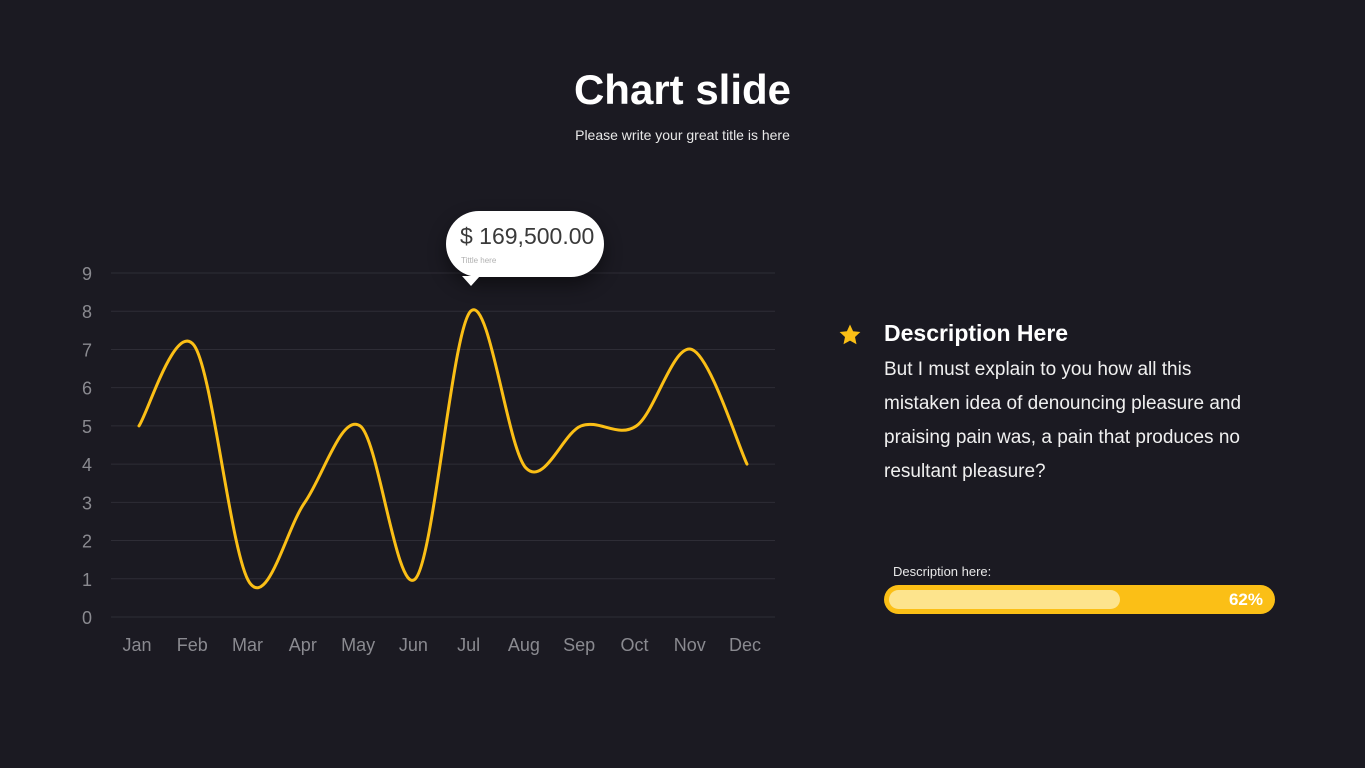 The image size is (1365, 768). I want to click on progress-bar: 62%, so click(1079, 599).